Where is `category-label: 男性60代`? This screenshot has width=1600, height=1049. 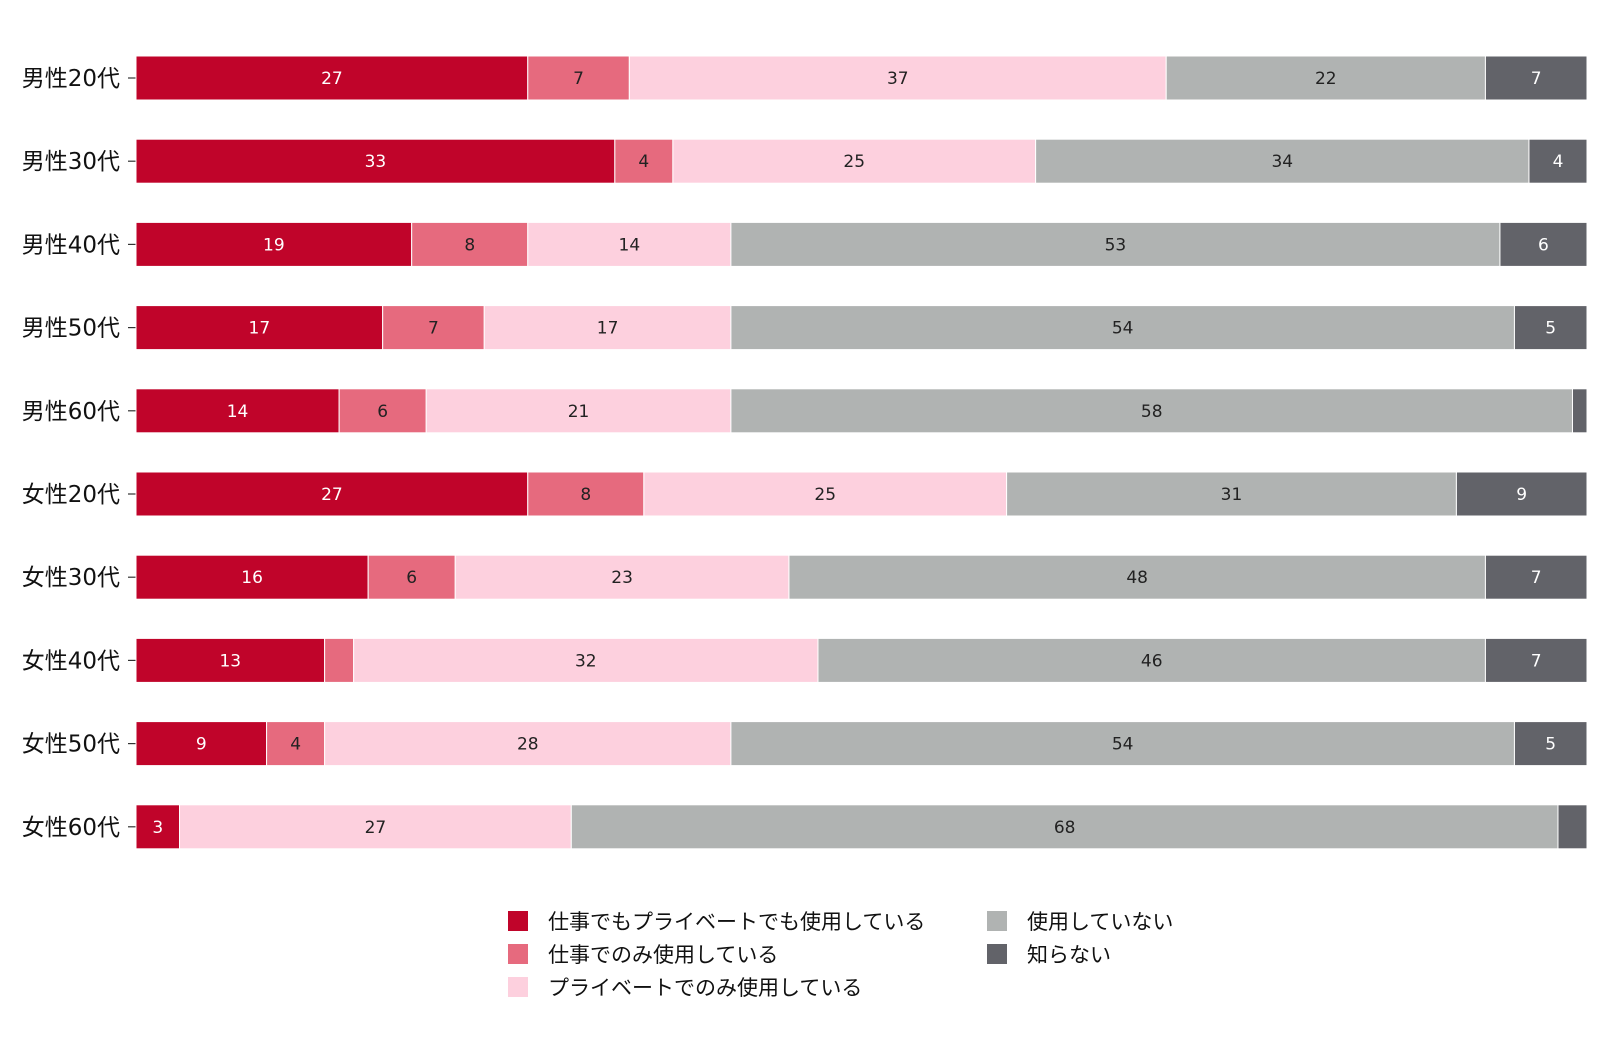
category-label: 男性60代 is located at coordinates (71, 412).